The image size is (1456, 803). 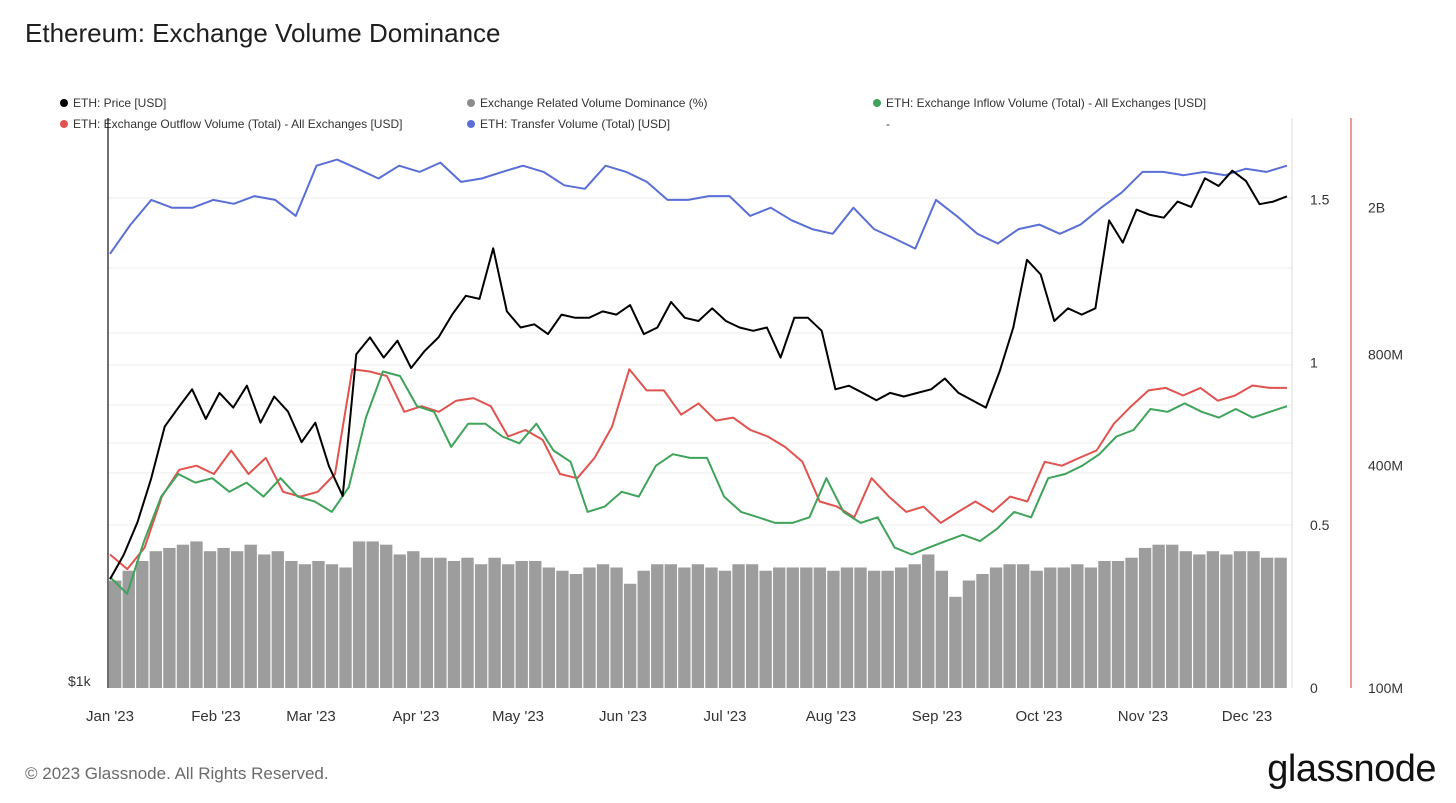 I want to click on legend-item-price: ETH: Price [USD], so click(x=113, y=103).